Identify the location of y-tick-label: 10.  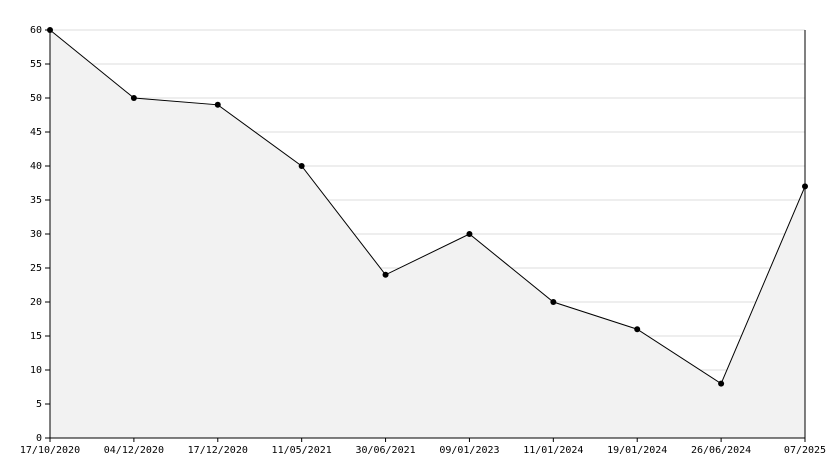
(36, 370).